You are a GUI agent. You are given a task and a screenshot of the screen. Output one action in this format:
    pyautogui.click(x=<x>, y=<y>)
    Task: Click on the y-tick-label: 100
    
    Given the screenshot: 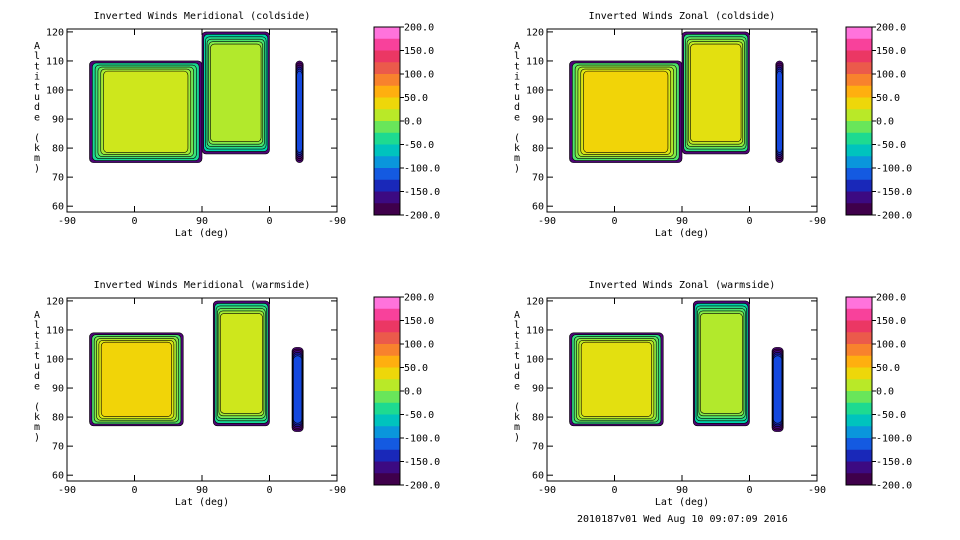 What is the action you would take?
    pyautogui.click(x=55, y=360)
    